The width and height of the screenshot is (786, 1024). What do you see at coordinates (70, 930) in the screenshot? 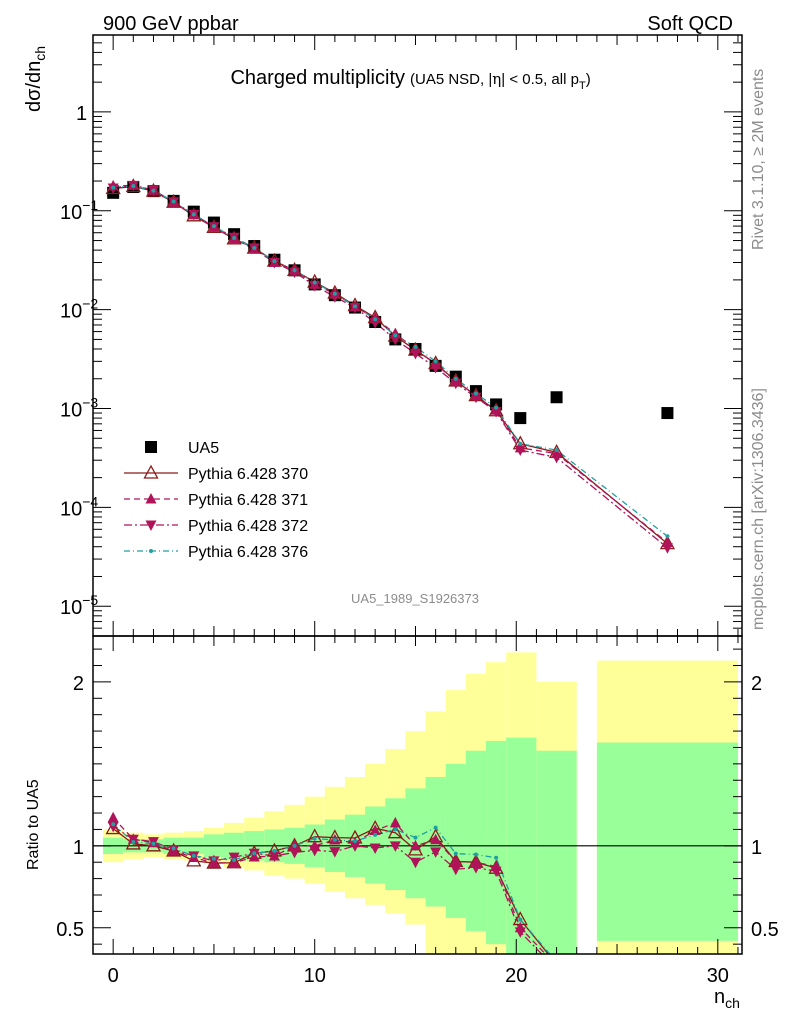
I see `ratio-y-tick-label: 0.5` at bounding box center [70, 930].